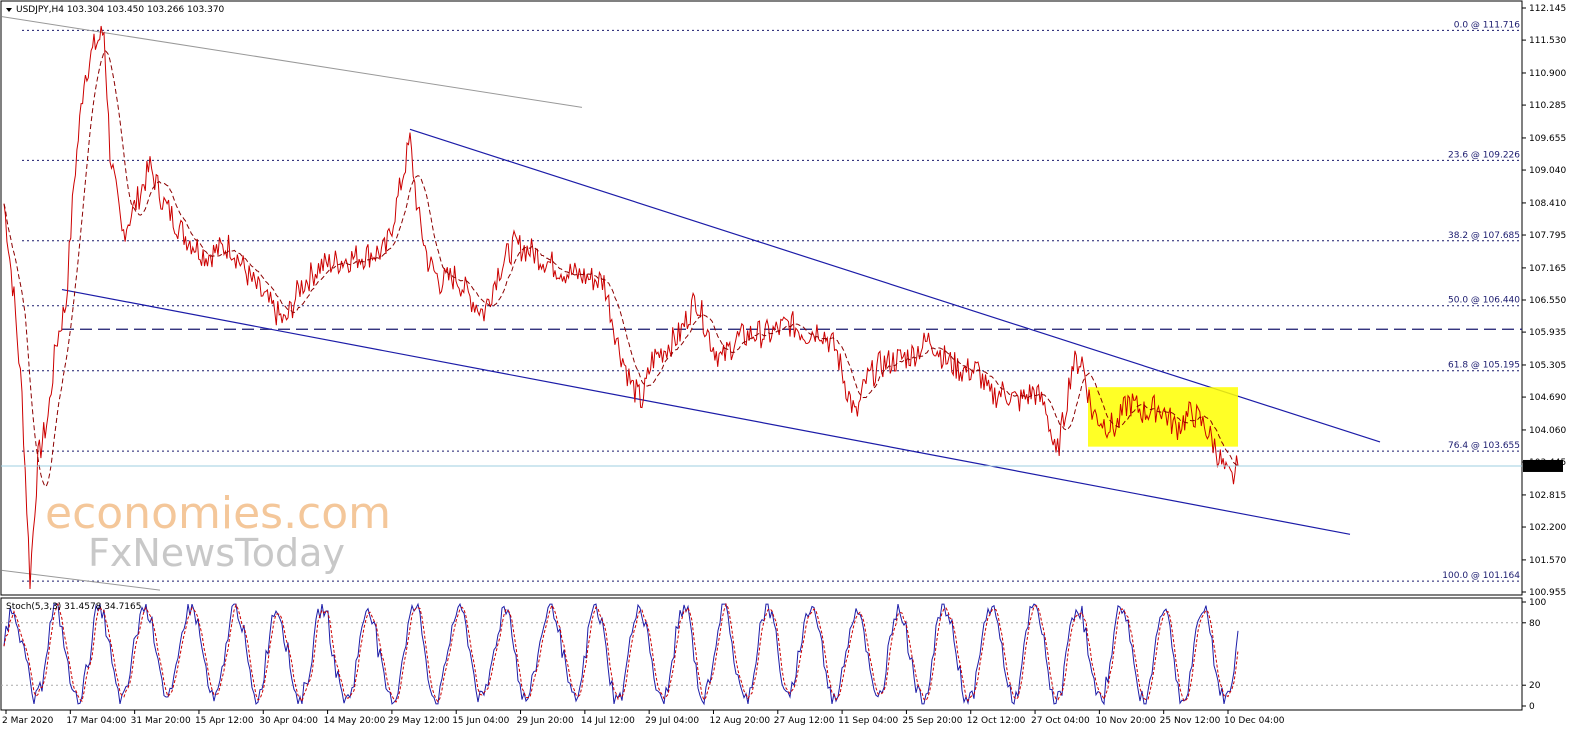 This screenshot has height=743, width=1596. I want to click on stoch-label: Stoch(5,3,3) 31.4578 34.7165, so click(73, 607).